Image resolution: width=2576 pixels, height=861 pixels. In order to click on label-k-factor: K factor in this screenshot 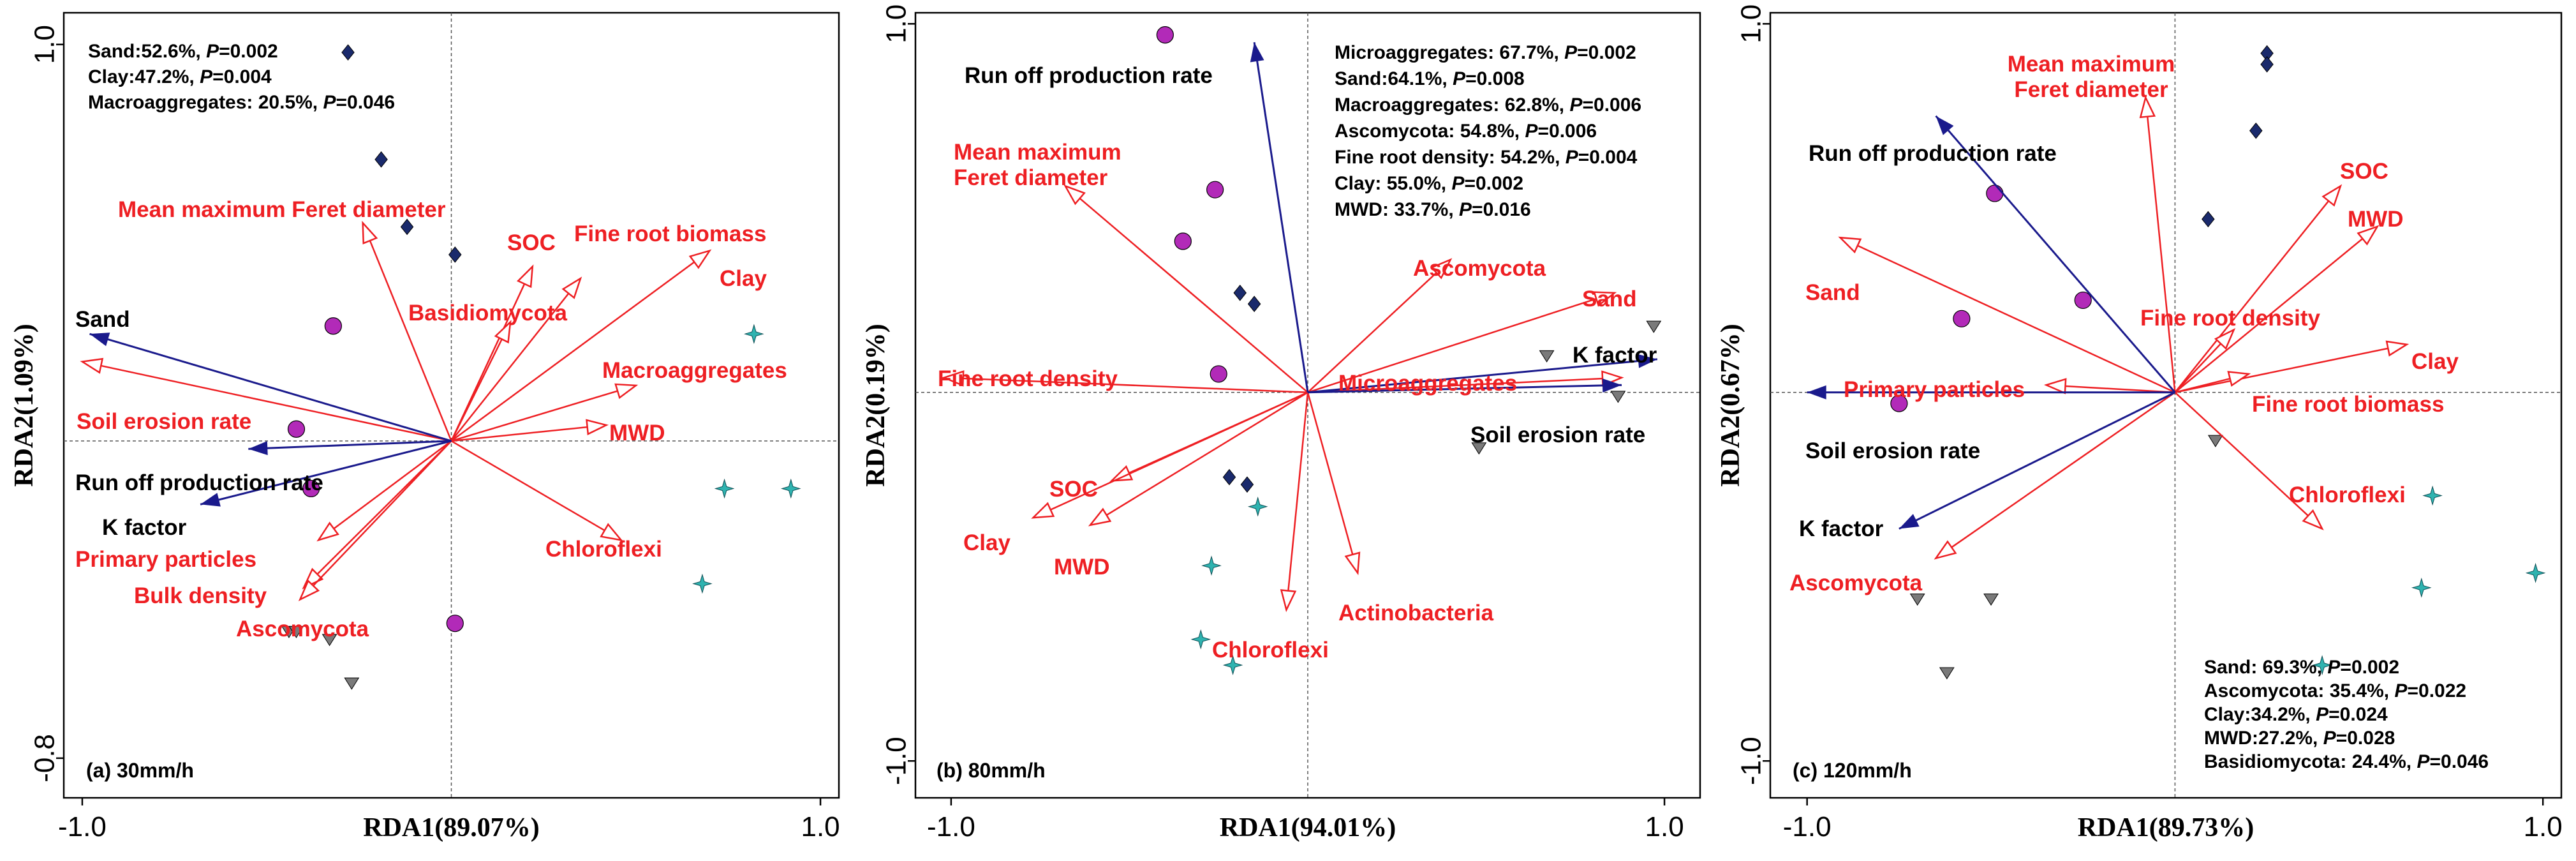, I will do `click(1841, 528)`.